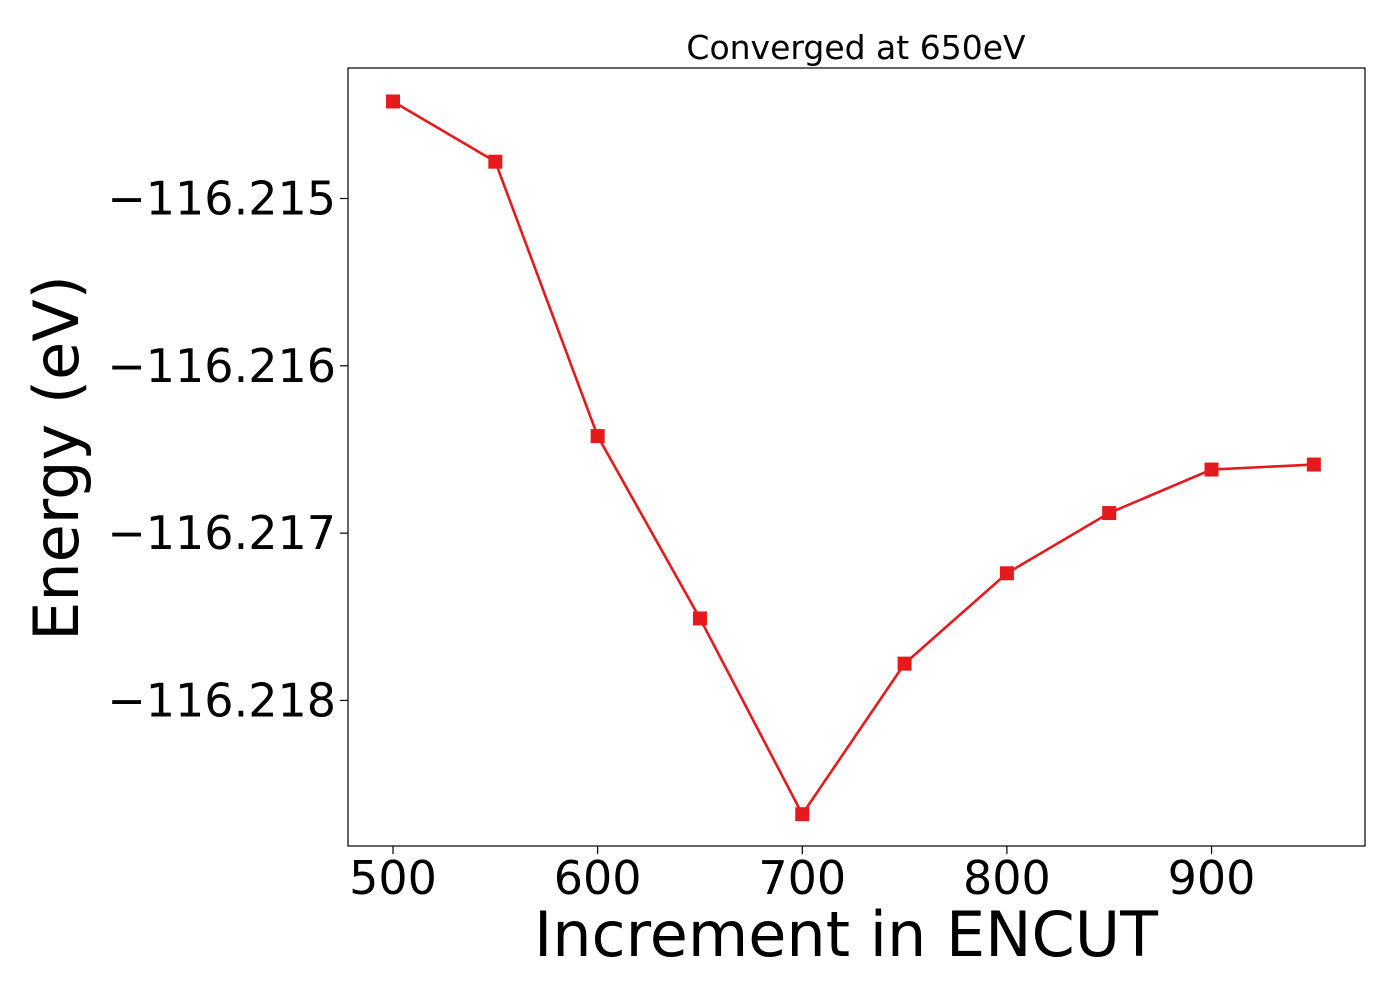  I want to click on y-axis-label: Energy (eV), so click(56, 458).